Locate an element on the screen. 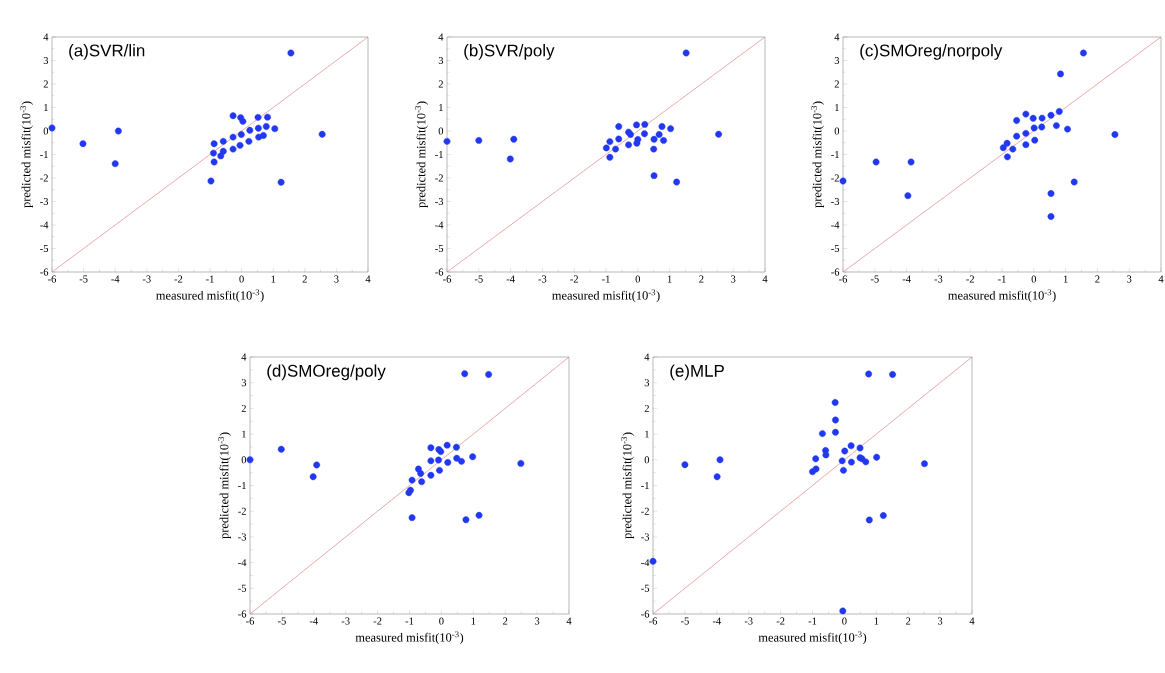  chart-title: (e)MLP is located at coordinates (697, 372).